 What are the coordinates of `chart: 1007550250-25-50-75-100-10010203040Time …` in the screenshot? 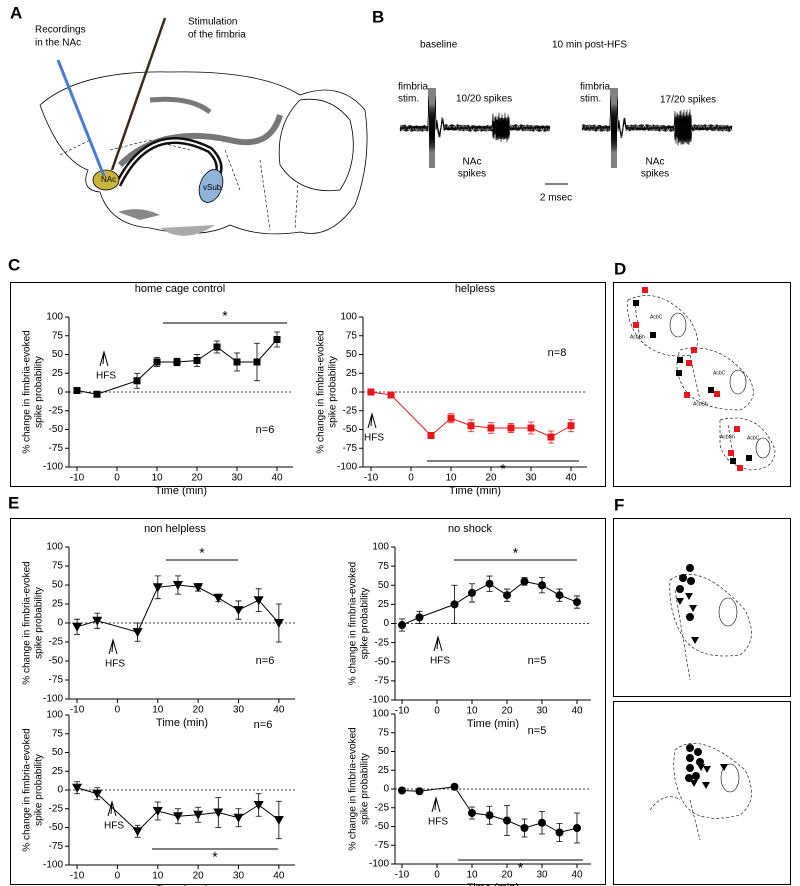 It's located at (158, 798).